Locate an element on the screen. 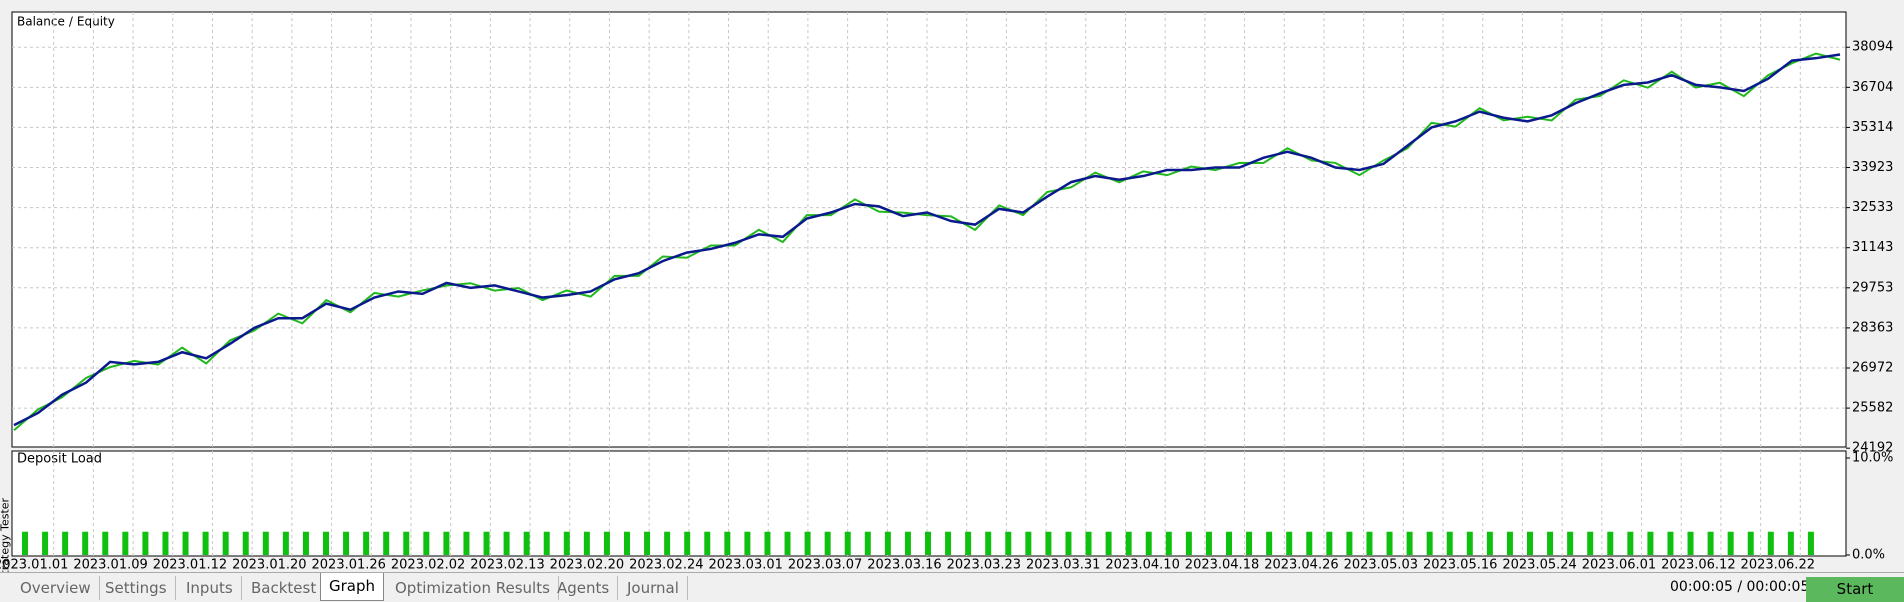 This screenshot has width=1904, height=602. legend: Balance / Equity is located at coordinates (66, 22).